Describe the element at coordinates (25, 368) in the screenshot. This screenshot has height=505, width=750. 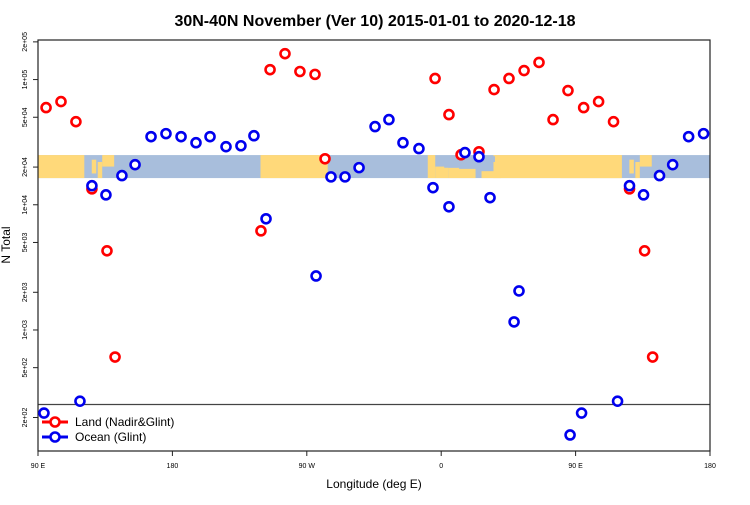
I see `y-tick-label: 5e+02` at that location.